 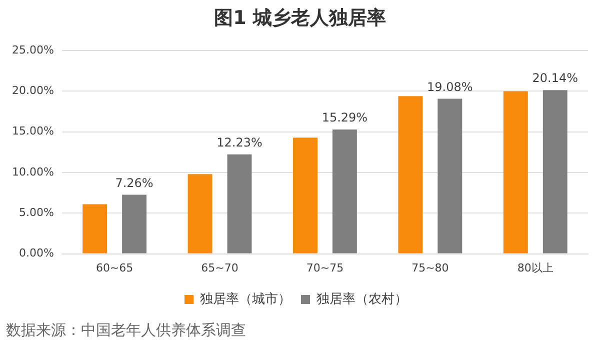 What do you see at coordinates (33, 91) in the screenshot?
I see `y-tick-label: 20.00%` at bounding box center [33, 91].